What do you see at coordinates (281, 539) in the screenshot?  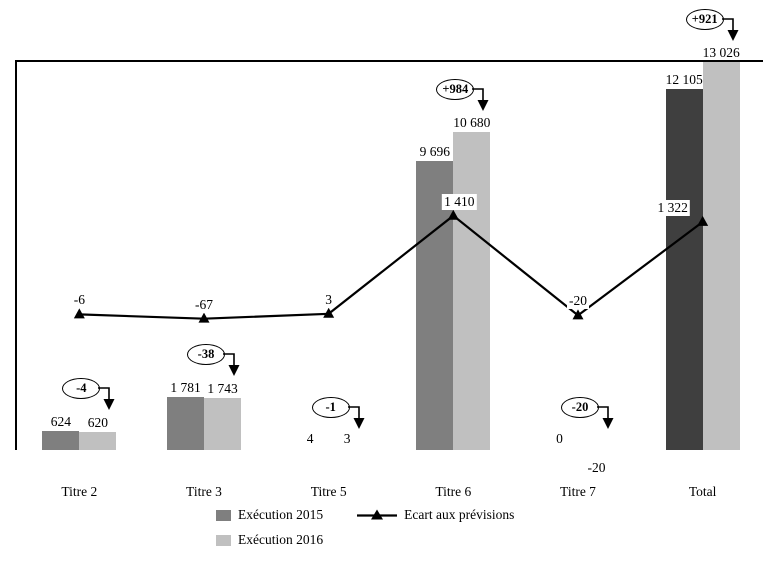 I see `legend-label-2016: Exécution 2016` at bounding box center [281, 539].